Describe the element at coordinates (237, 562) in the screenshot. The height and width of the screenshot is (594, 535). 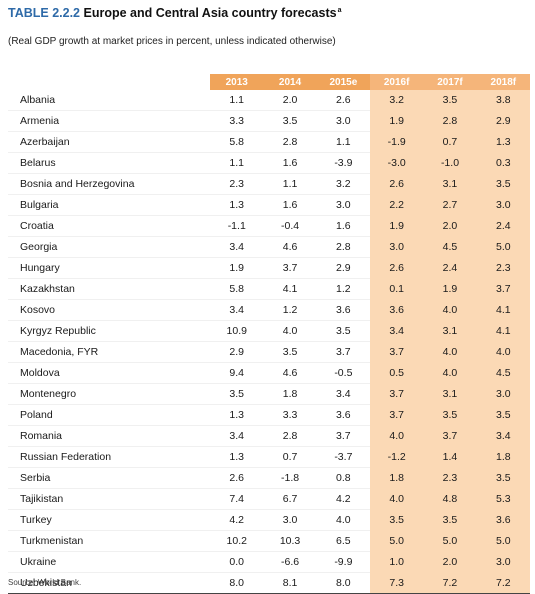
I see `growth-value: 0.0` at that location.